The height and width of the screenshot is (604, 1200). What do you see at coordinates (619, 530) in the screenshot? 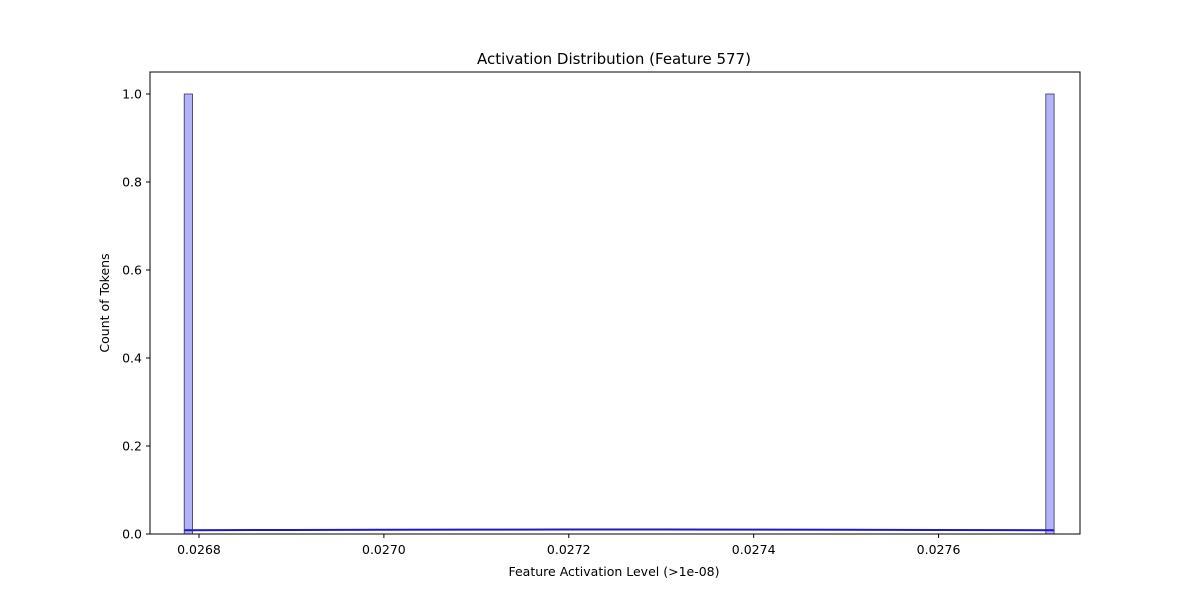
I see `kde-curve-line` at bounding box center [619, 530].